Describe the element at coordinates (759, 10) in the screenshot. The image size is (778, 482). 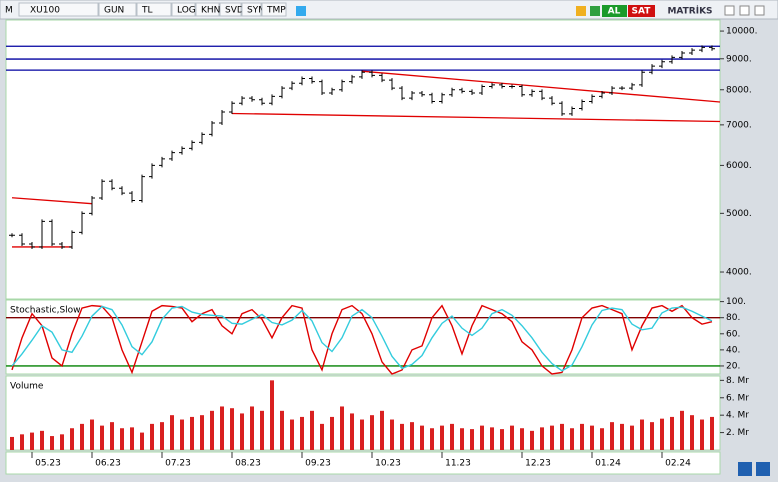
I see `close-button` at that location.